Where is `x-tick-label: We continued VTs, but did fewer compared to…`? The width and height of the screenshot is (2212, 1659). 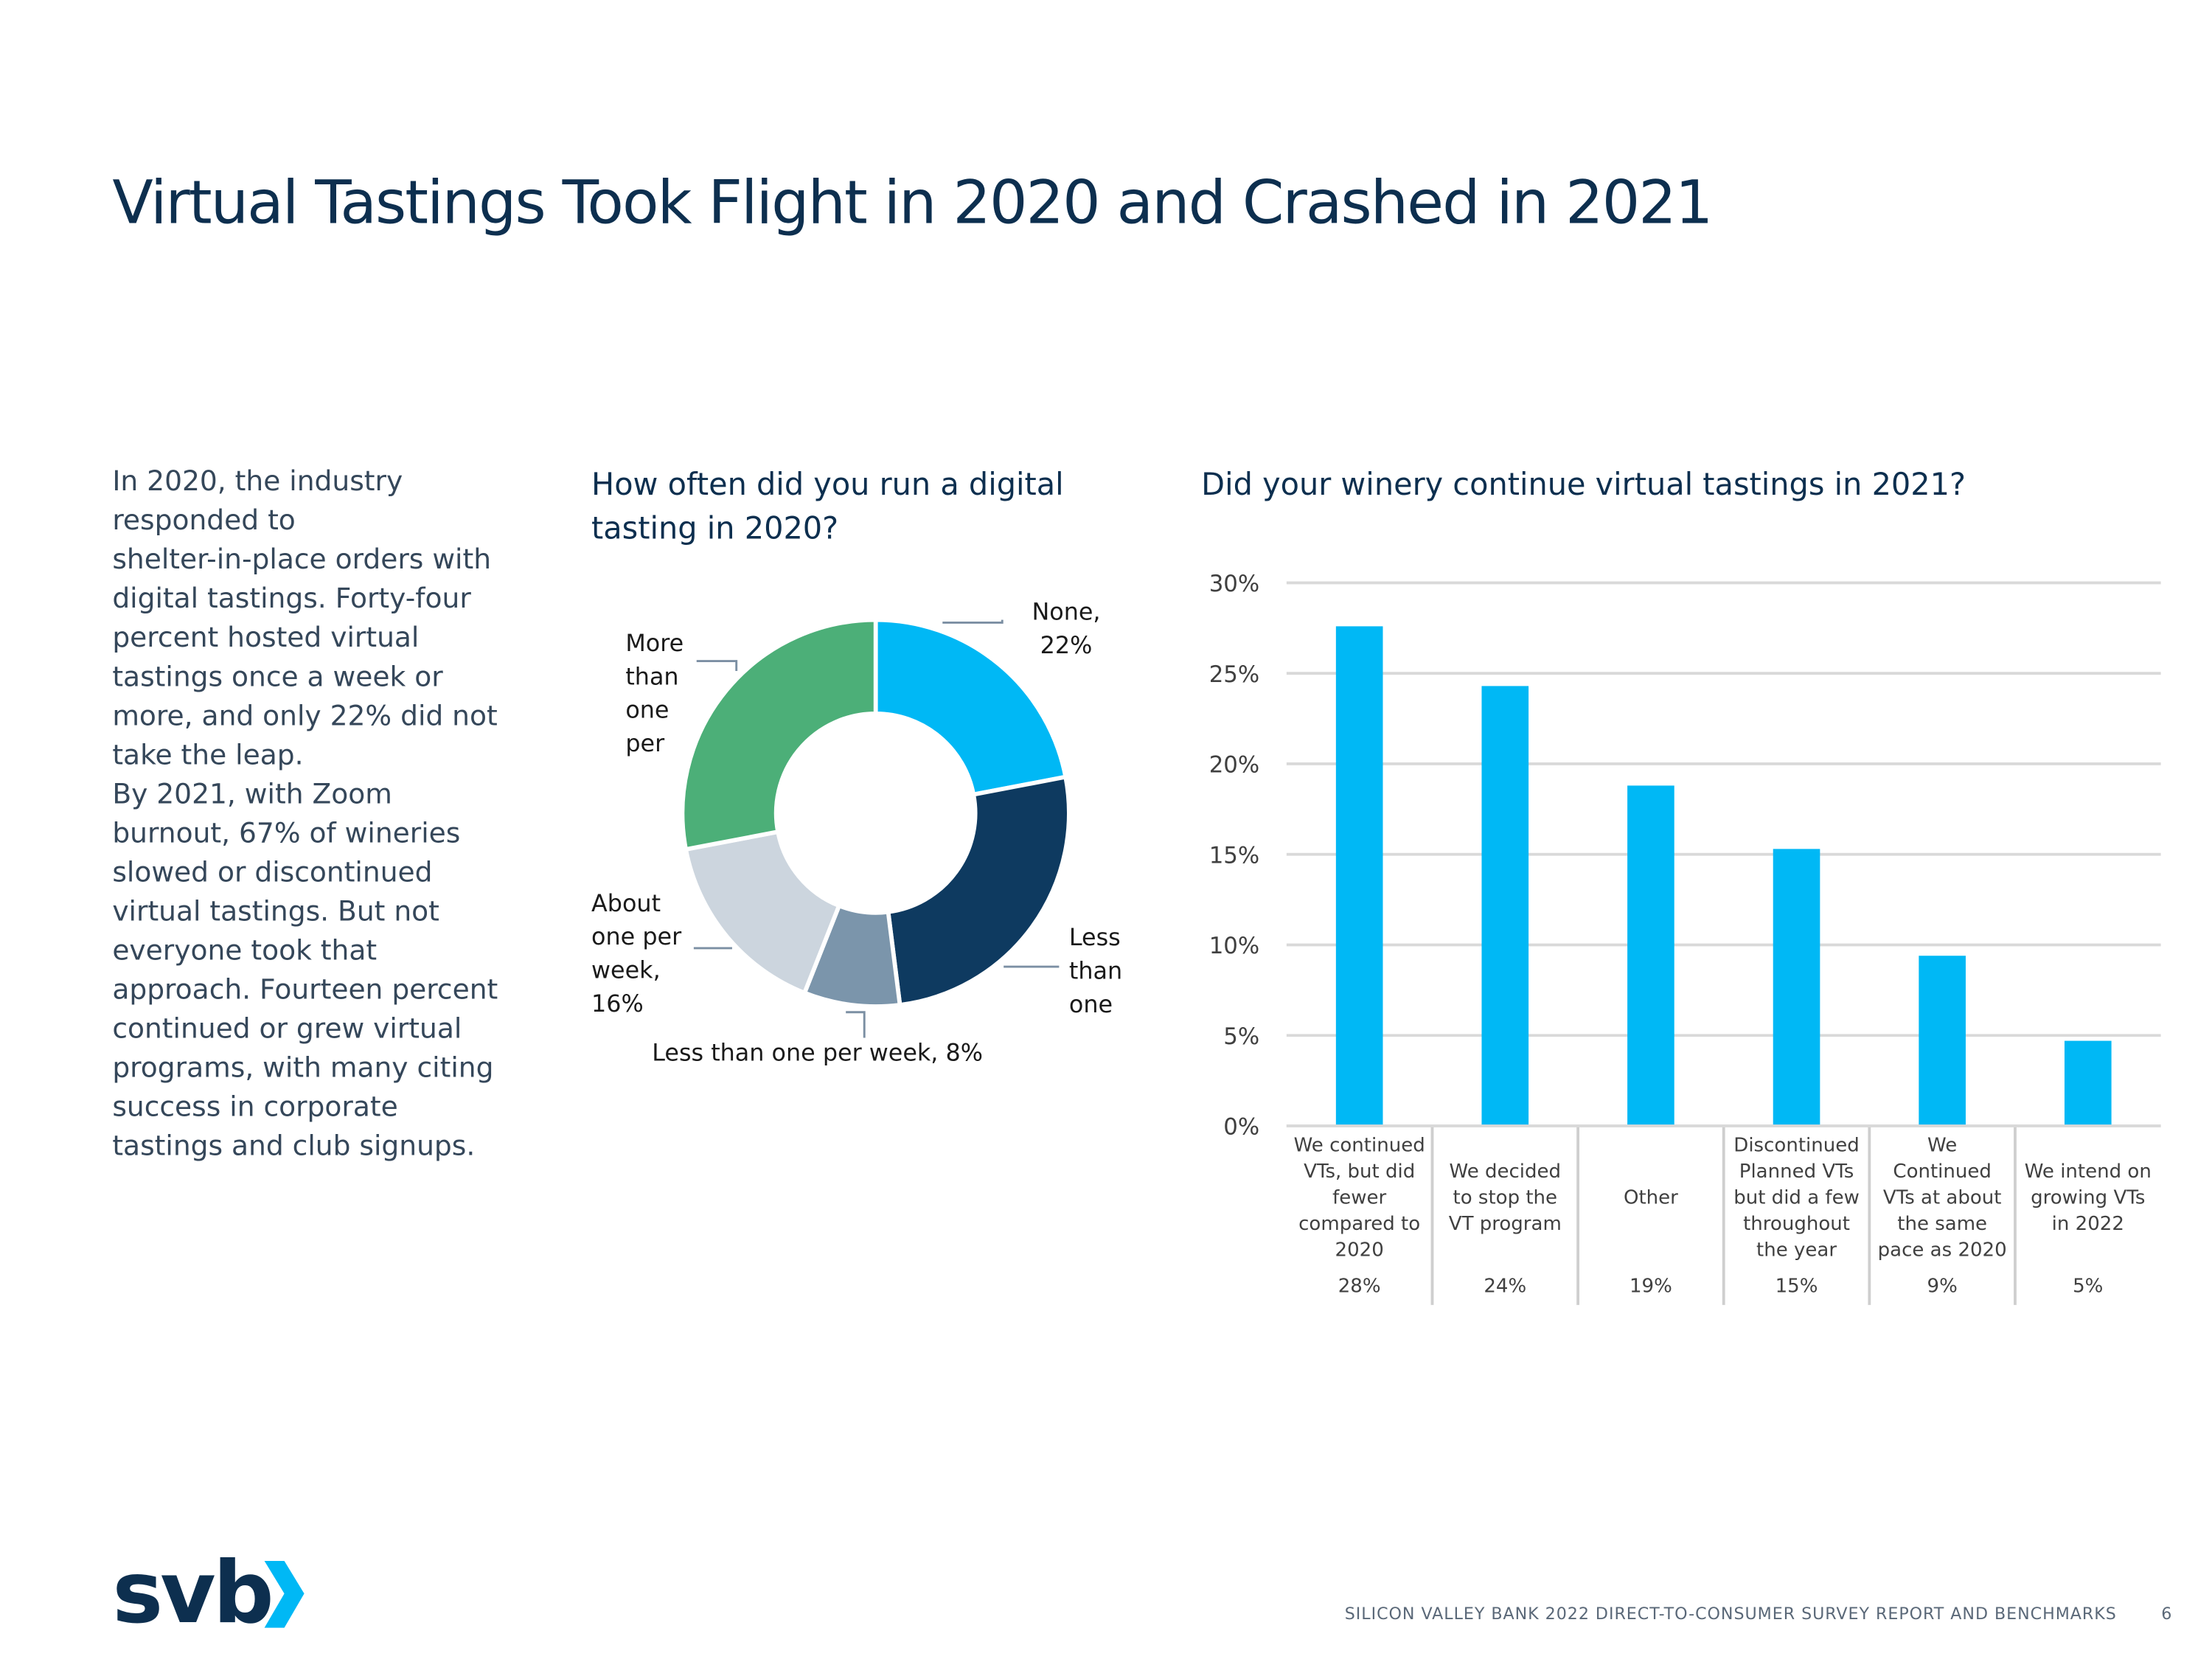
x-tick-label: We continued VTs, but did fewer compared to… is located at coordinates (1359, 1198).